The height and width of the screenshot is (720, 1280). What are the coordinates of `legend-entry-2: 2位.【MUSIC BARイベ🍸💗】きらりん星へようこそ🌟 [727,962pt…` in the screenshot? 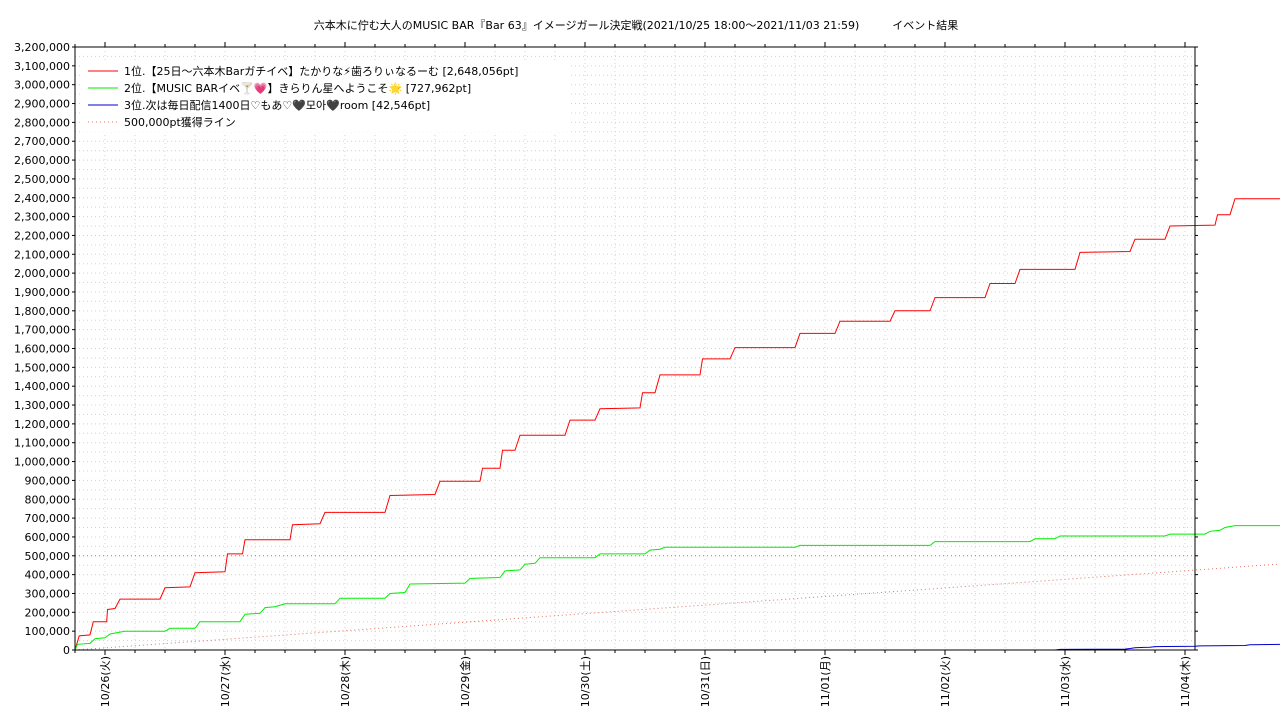 It's located at (297, 88).